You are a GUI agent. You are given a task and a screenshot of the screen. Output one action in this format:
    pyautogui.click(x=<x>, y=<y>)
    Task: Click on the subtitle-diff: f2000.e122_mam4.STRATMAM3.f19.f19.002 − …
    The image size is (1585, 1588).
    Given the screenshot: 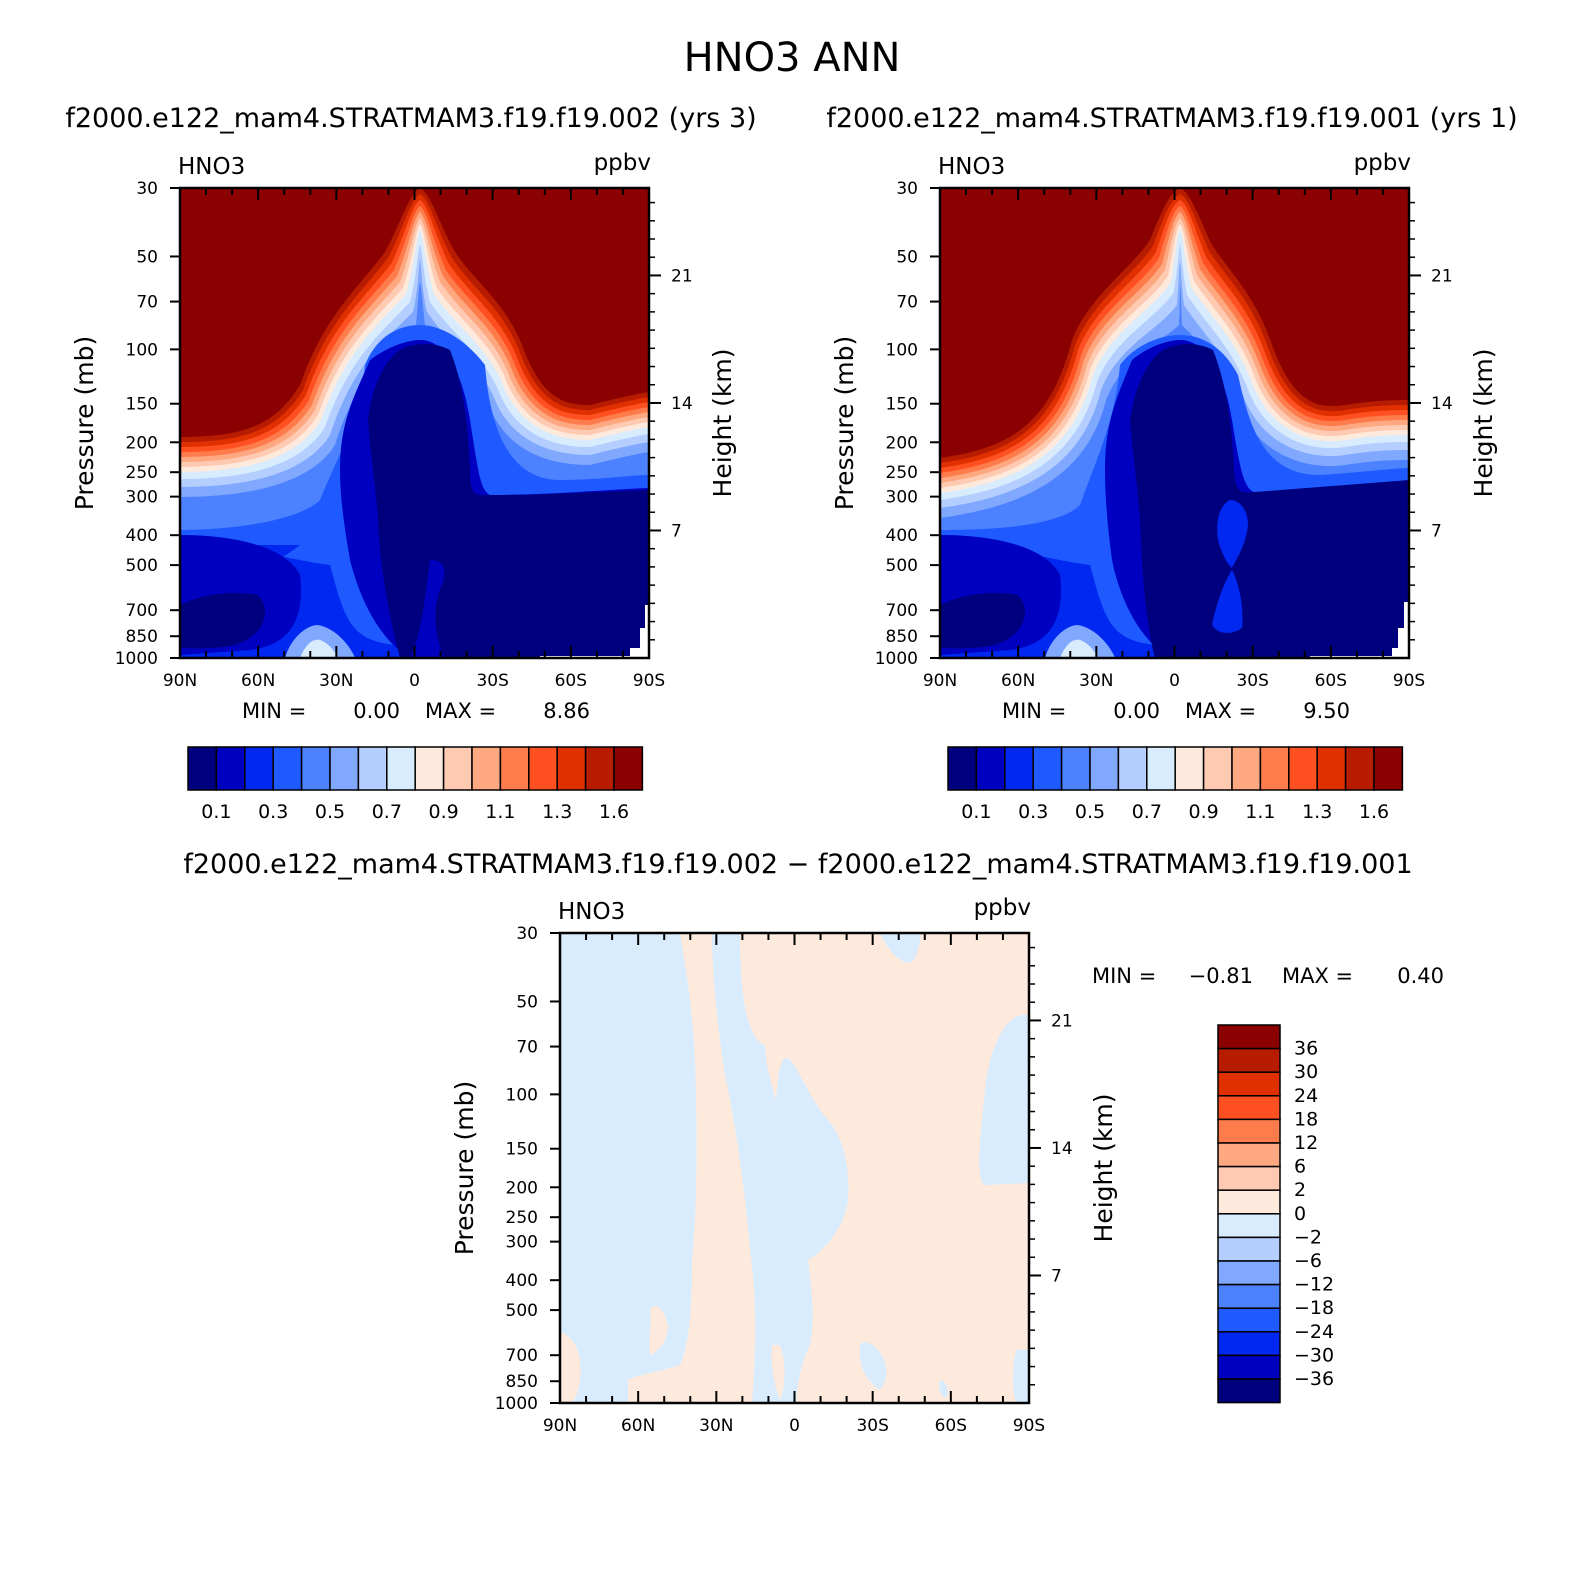 What is the action you would take?
    pyautogui.click(x=797, y=864)
    